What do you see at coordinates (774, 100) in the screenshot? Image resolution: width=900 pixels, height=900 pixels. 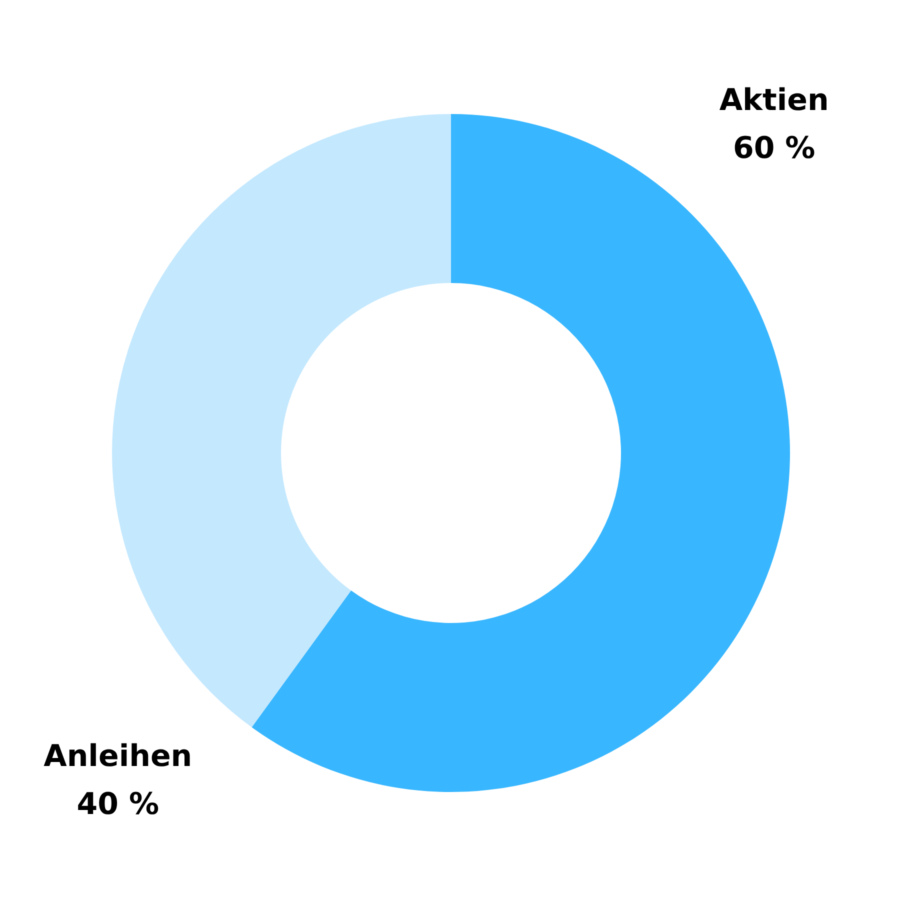 I see `slice-label: Aktien` at bounding box center [774, 100].